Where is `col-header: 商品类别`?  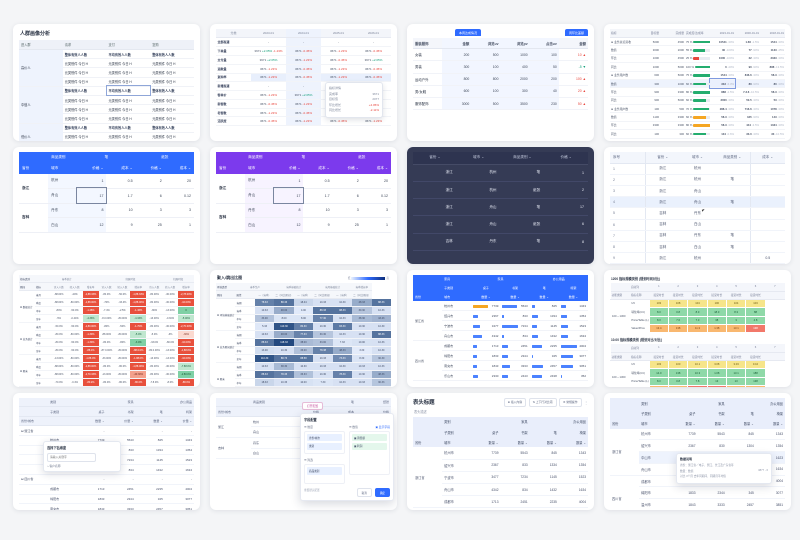
col-header: 商品类别 is located at coordinates (63, 157).